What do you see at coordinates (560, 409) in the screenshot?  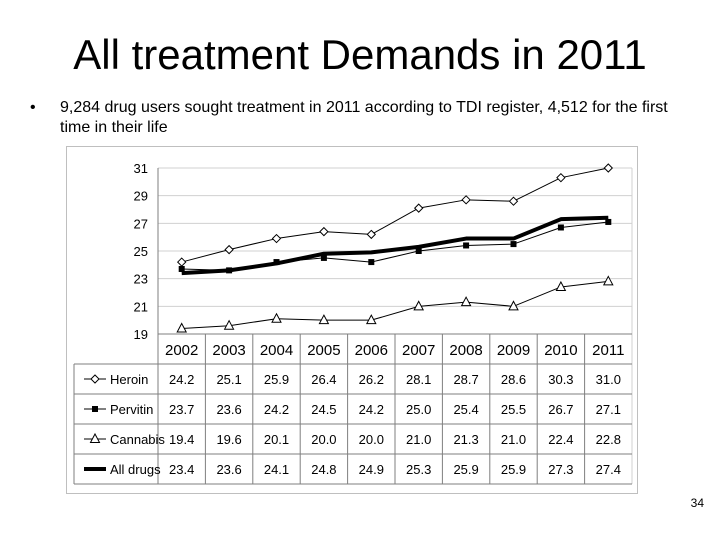 I see `data-label-pervitin: 26.7` at bounding box center [560, 409].